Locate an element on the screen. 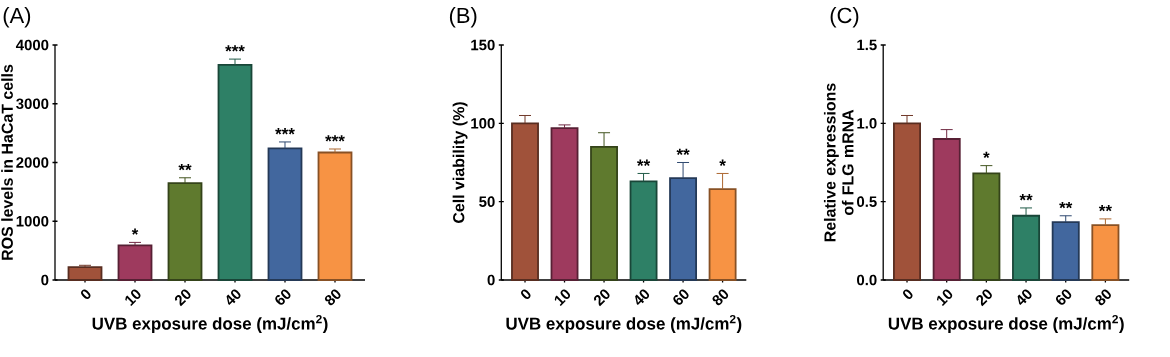 The height and width of the screenshot is (357, 1170). y-axis-title: Relative expressions of FLG mRNA is located at coordinates (838, 162).